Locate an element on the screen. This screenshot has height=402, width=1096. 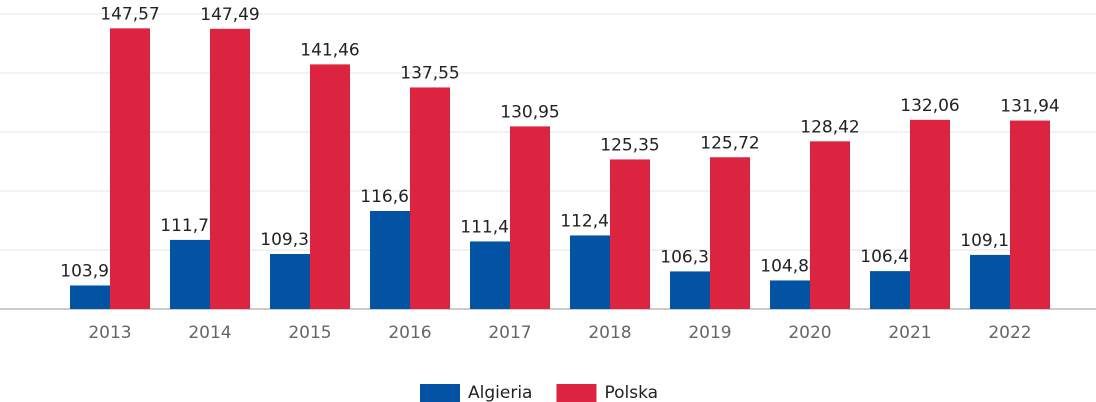
value-label: 106,37 is located at coordinates (689, 257).